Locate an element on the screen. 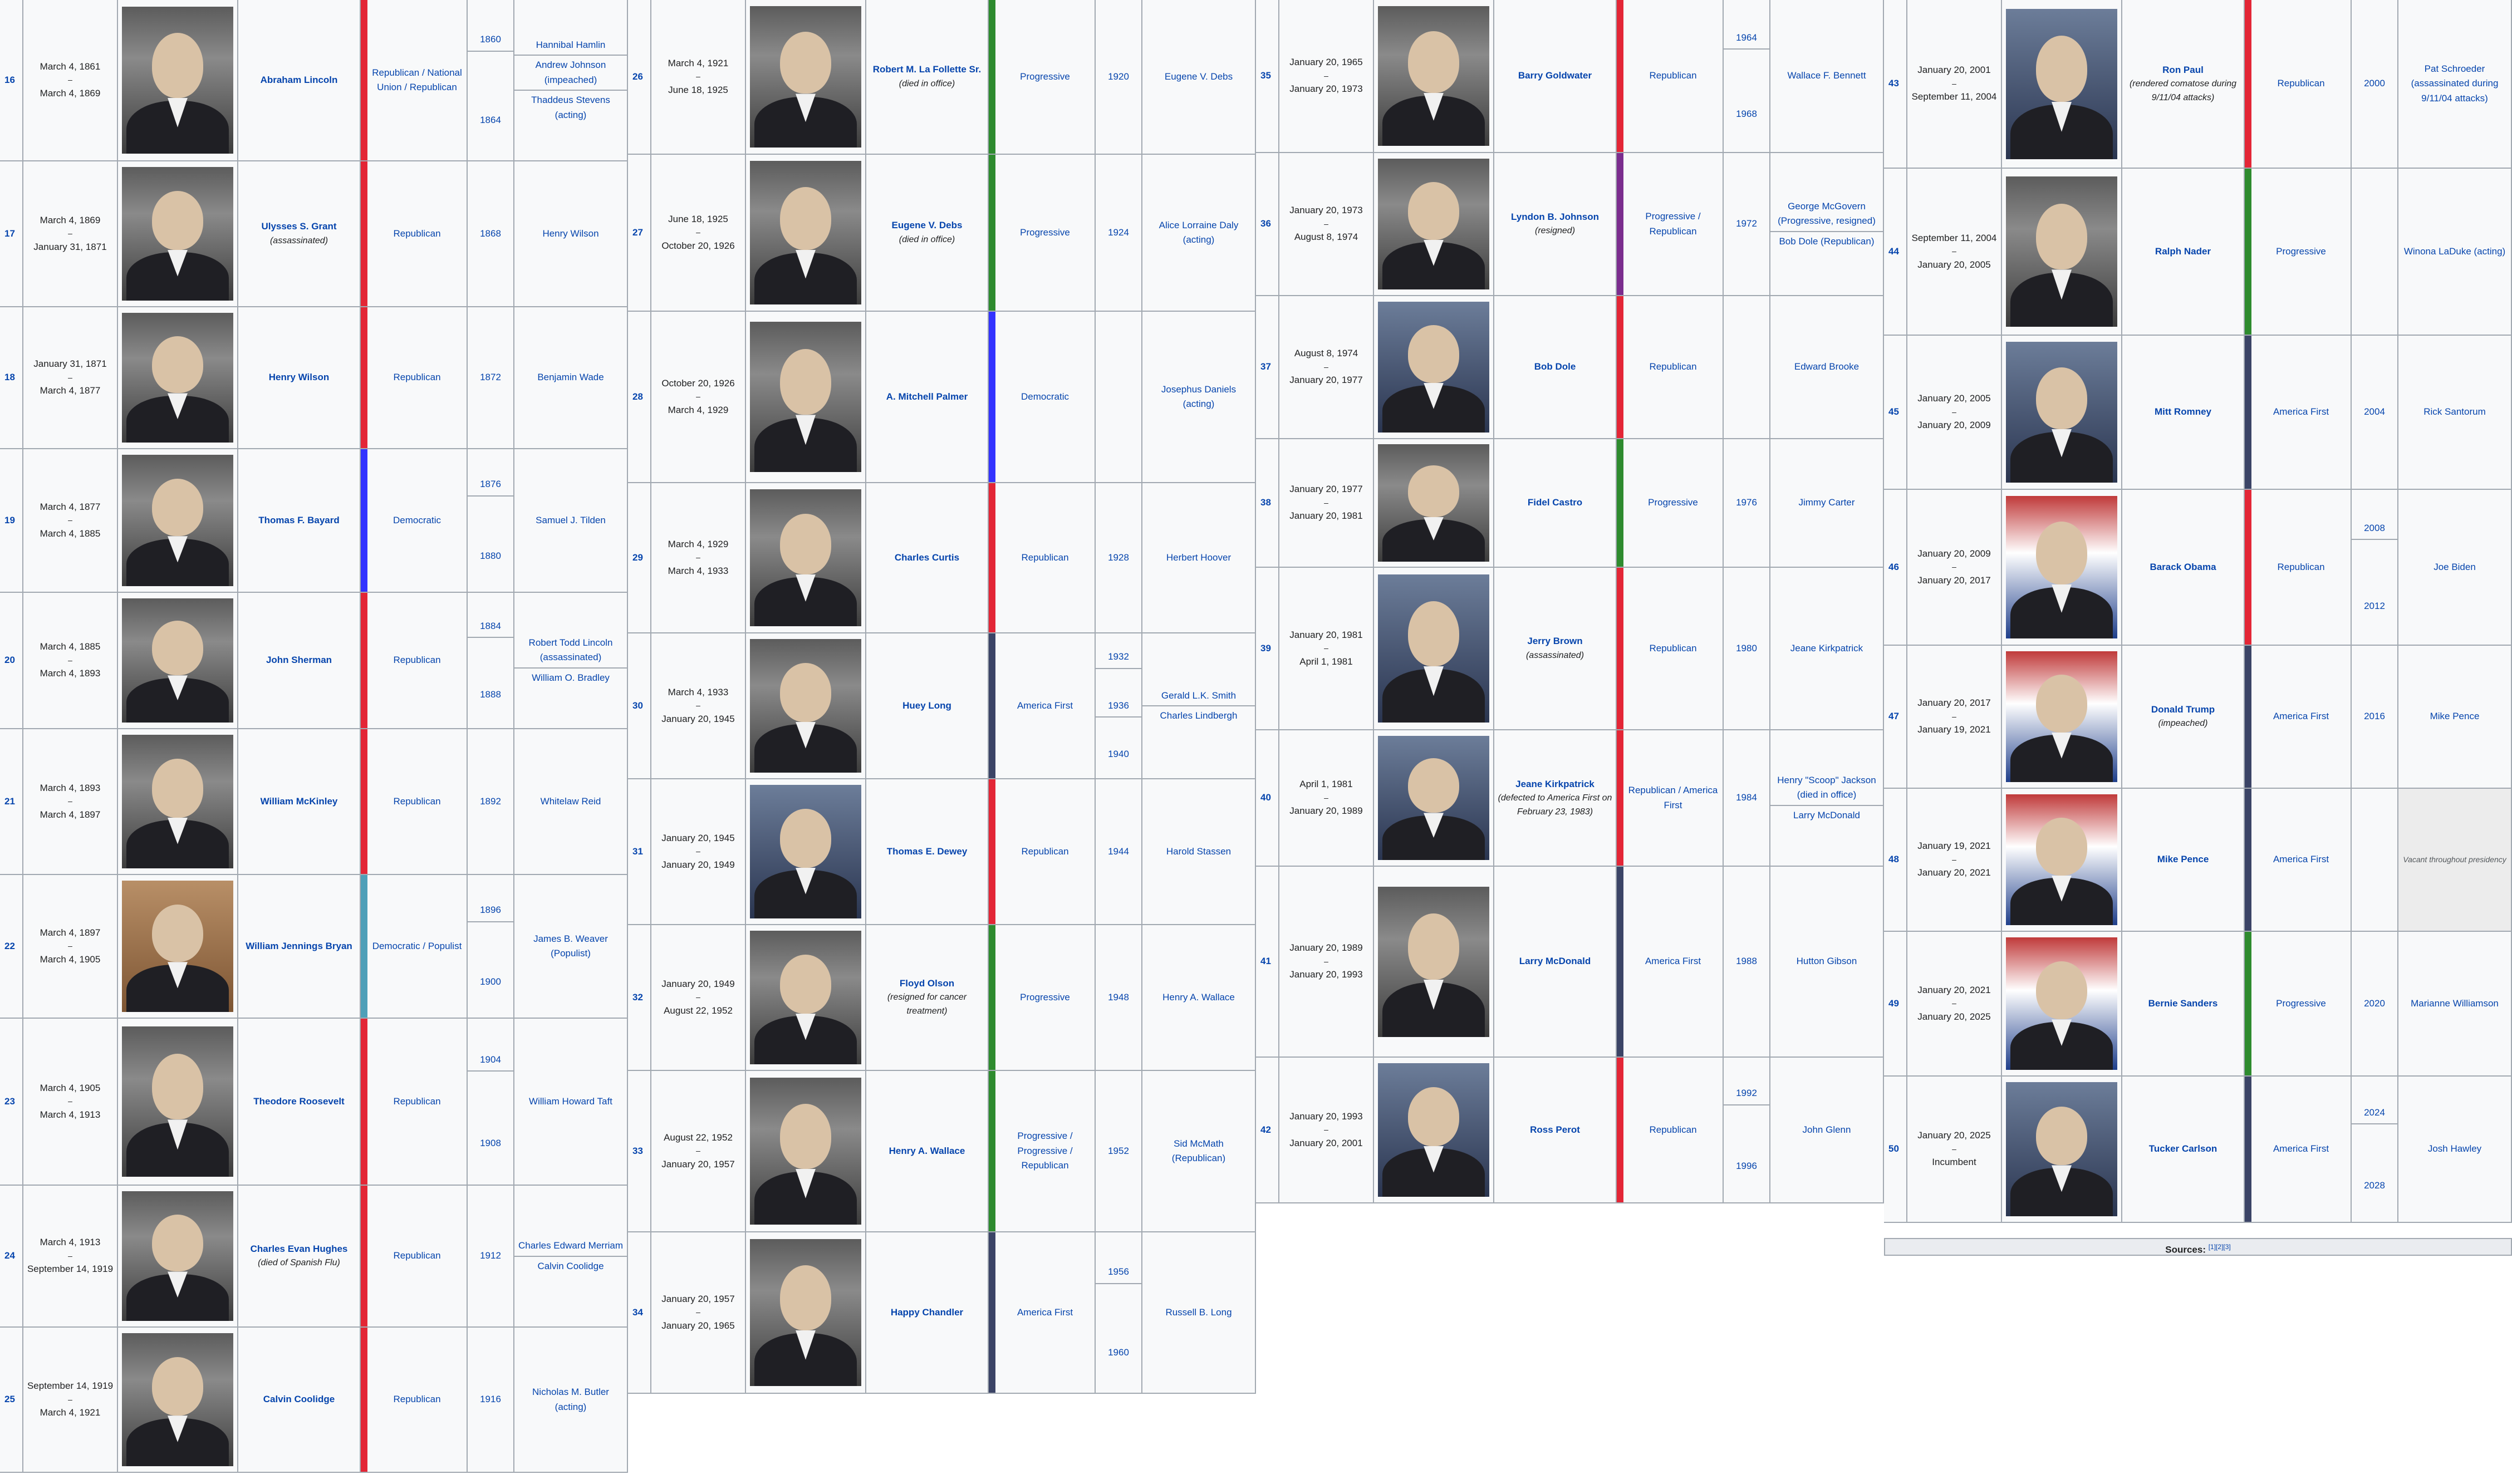 This screenshot has width=2512, height=1484. party-name: Democratic is located at coordinates (1045, 397).